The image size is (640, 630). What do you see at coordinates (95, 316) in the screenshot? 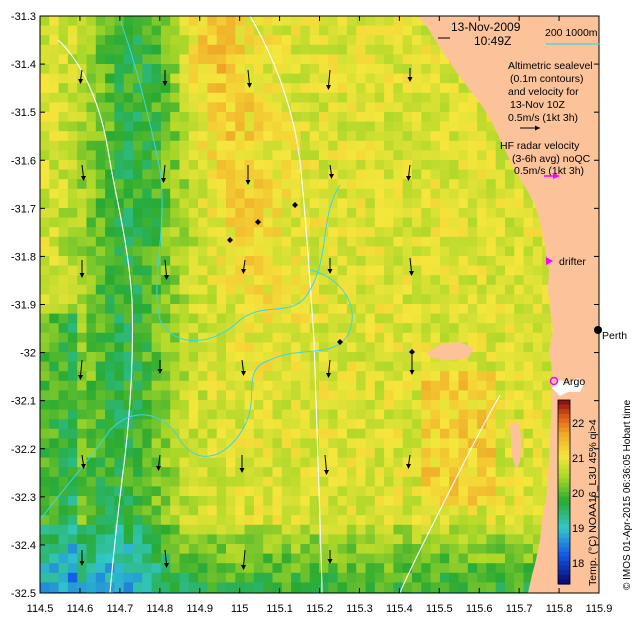
I see `isobath-1000m-a` at bounding box center [95, 316].